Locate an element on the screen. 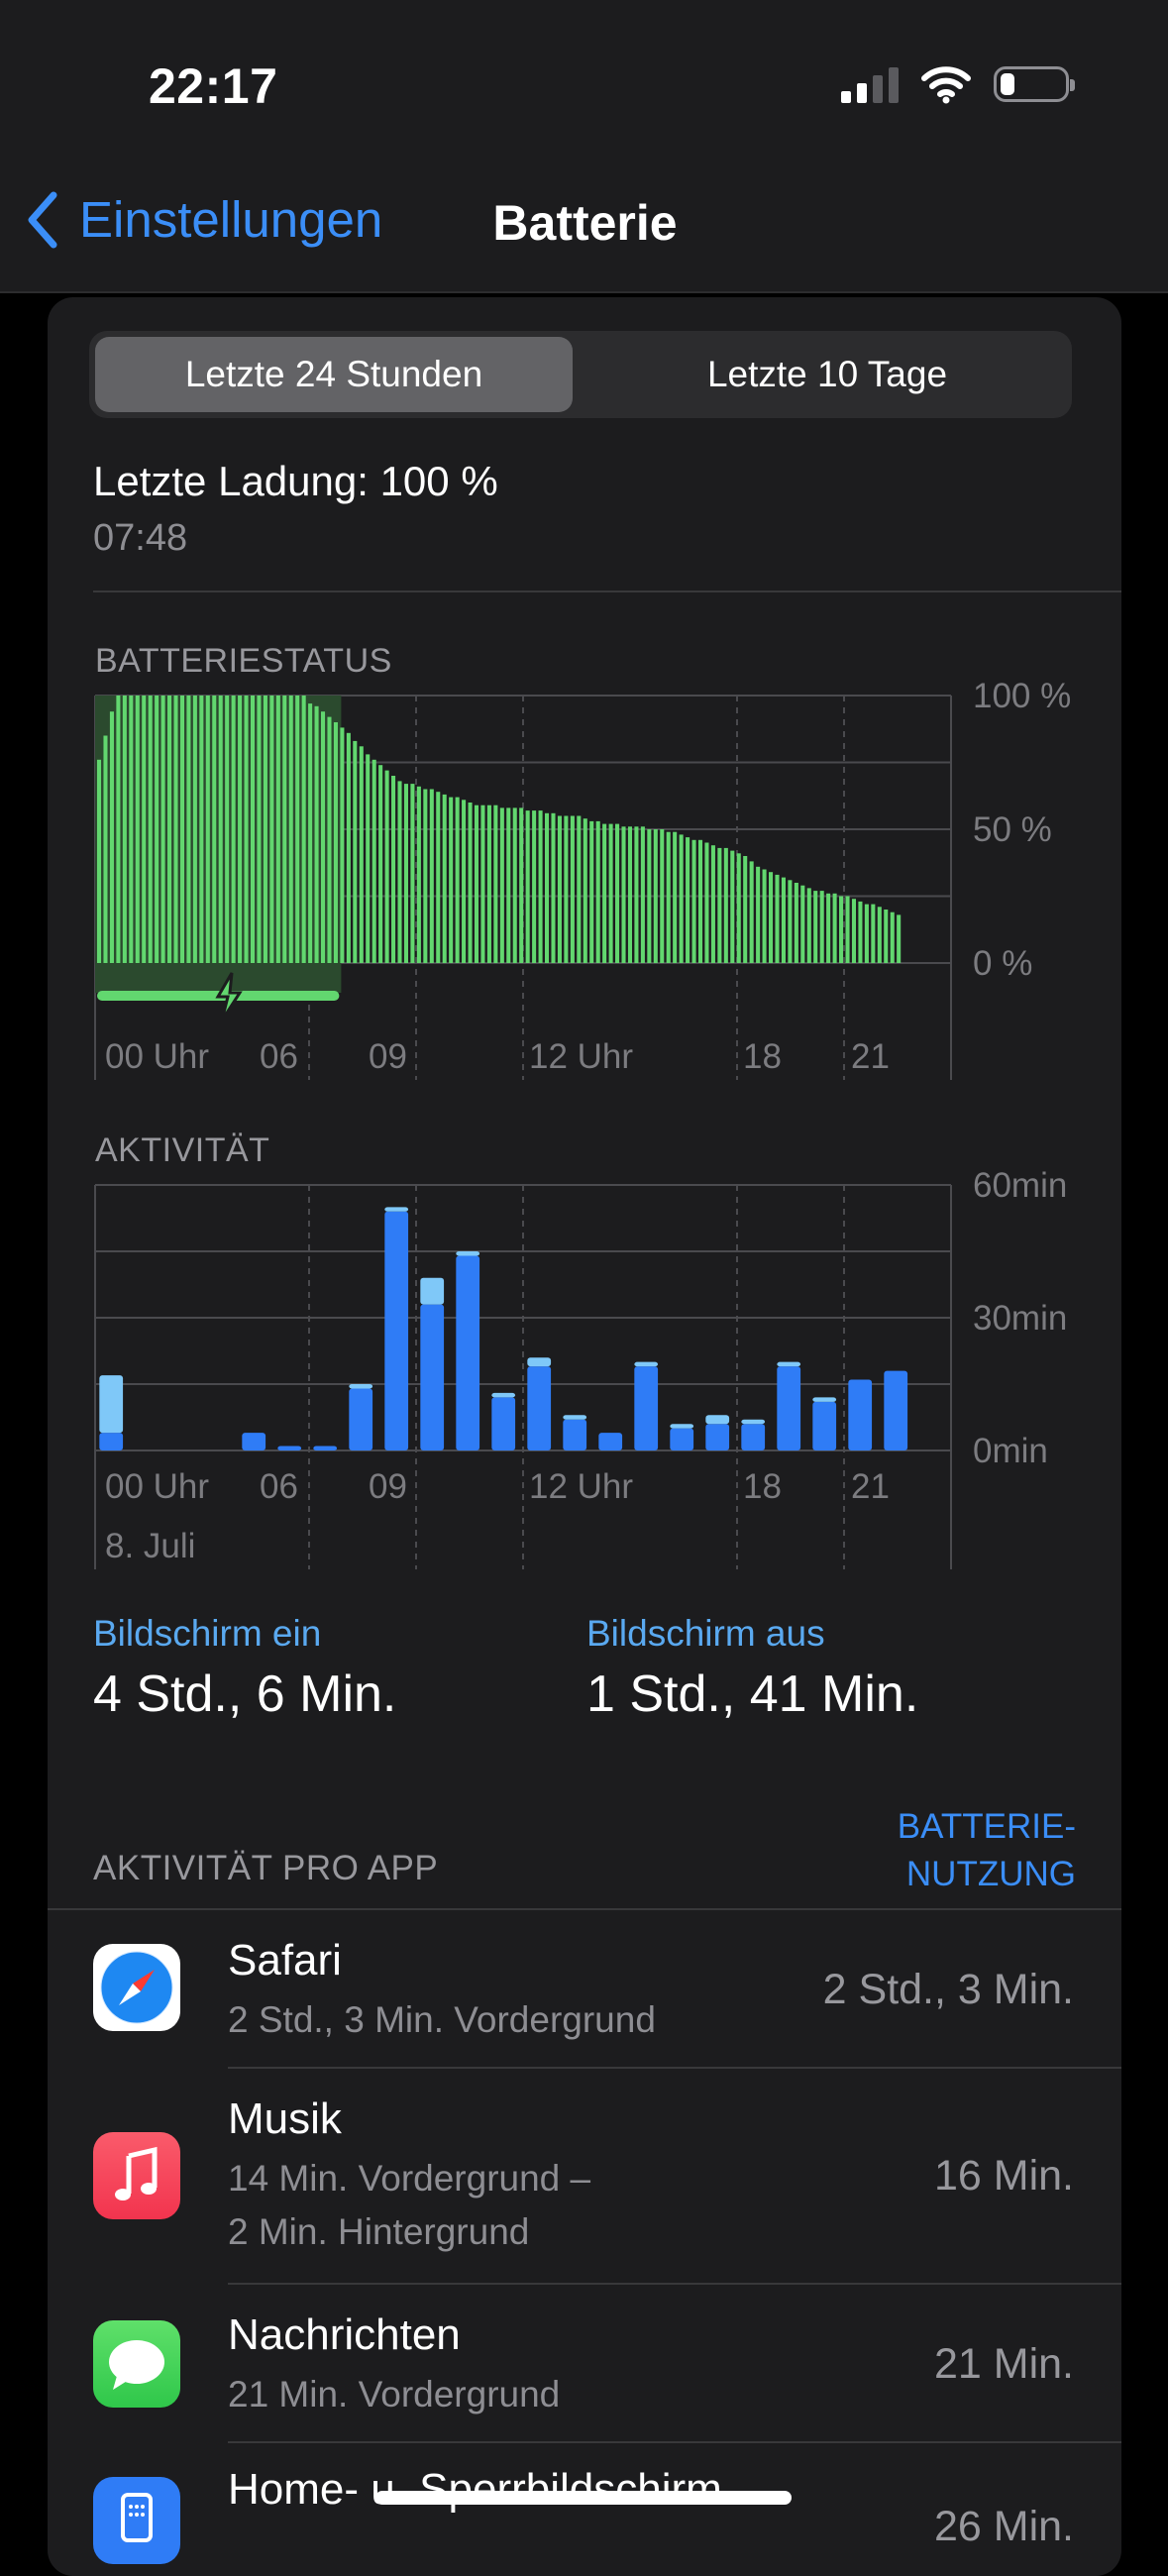 The height and width of the screenshot is (2576, 1168). wifi-icon is located at coordinates (946, 85).